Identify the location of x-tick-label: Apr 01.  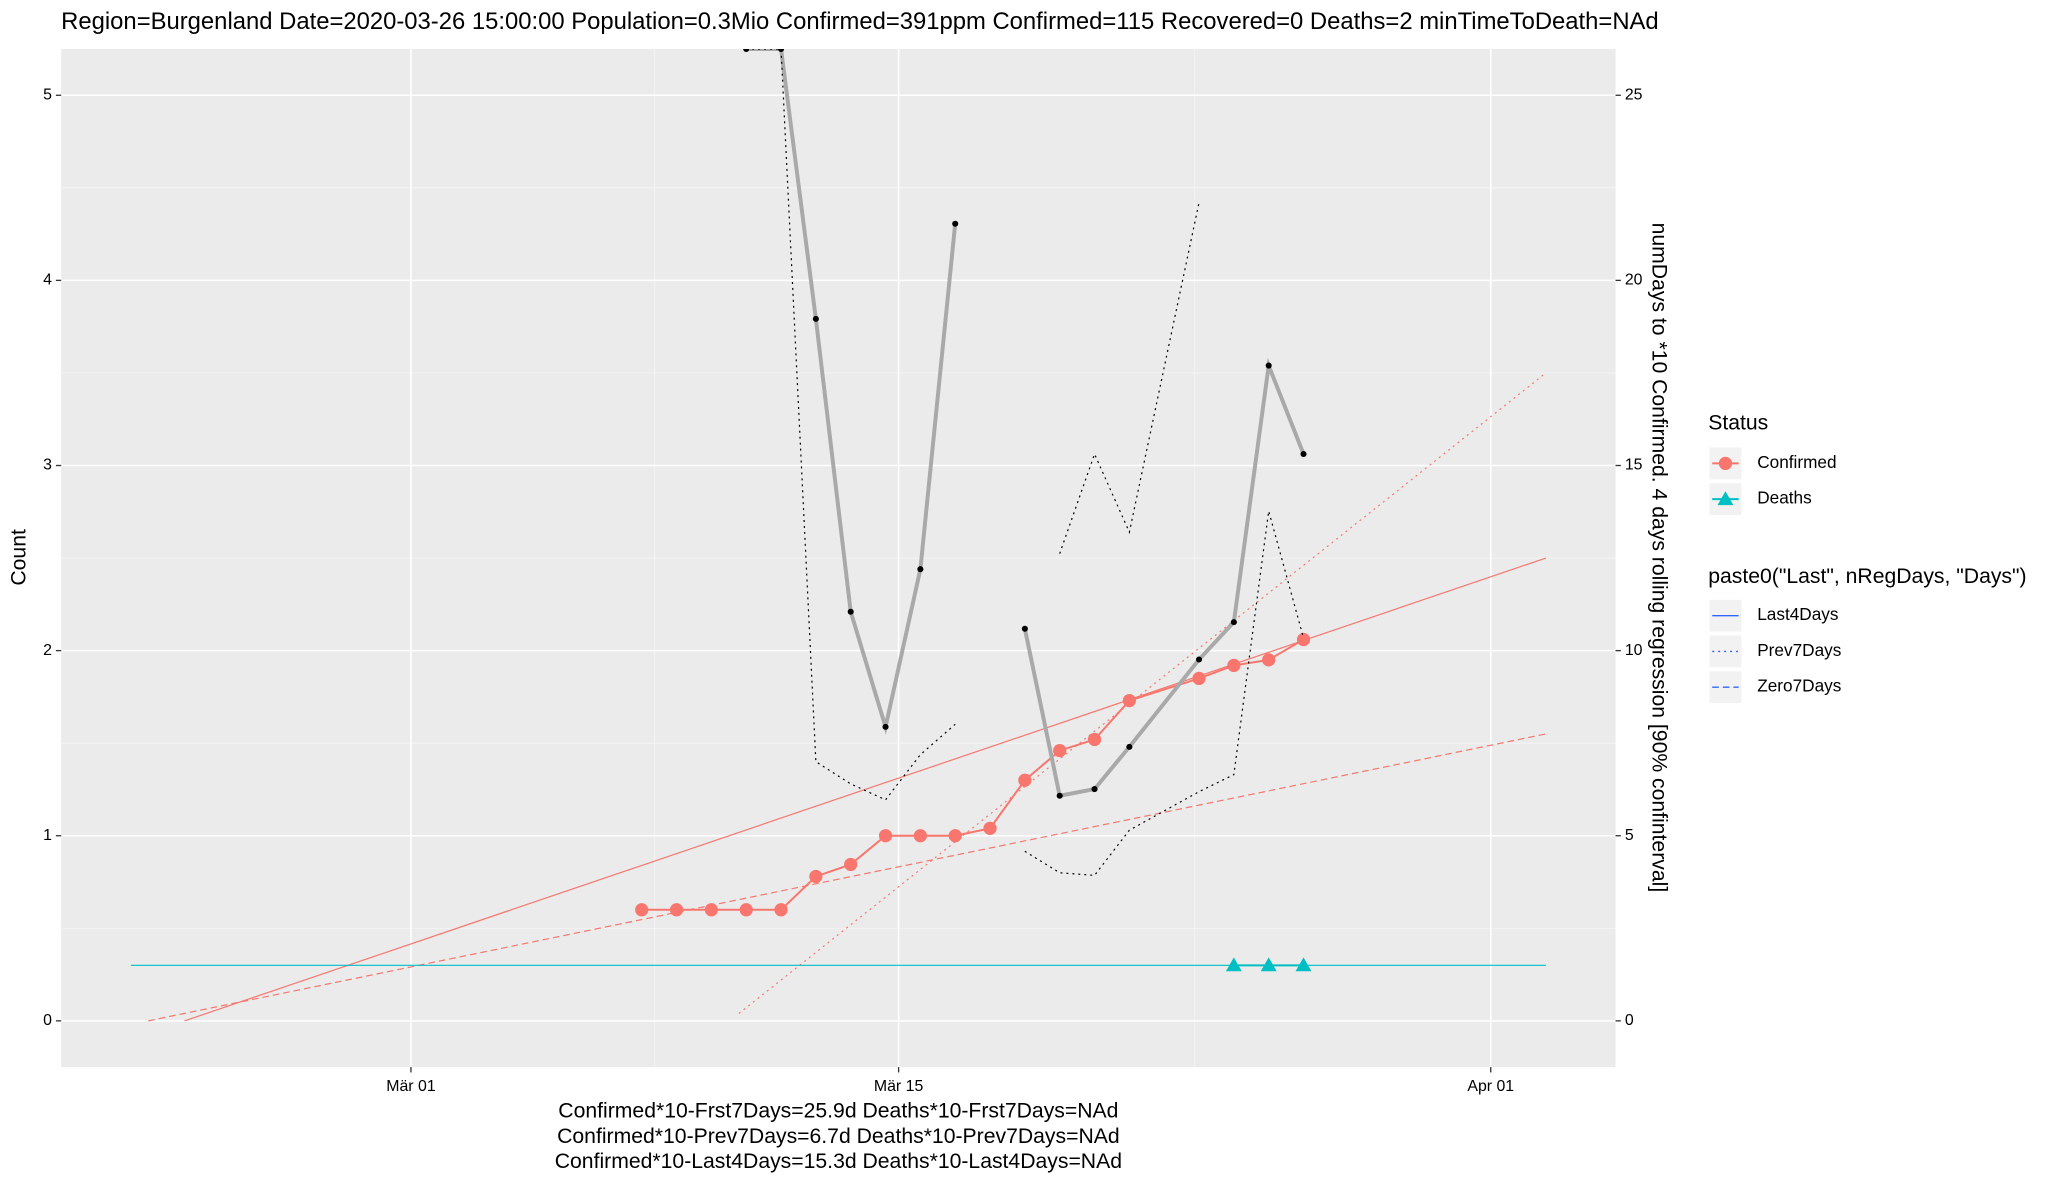
(1490, 1086).